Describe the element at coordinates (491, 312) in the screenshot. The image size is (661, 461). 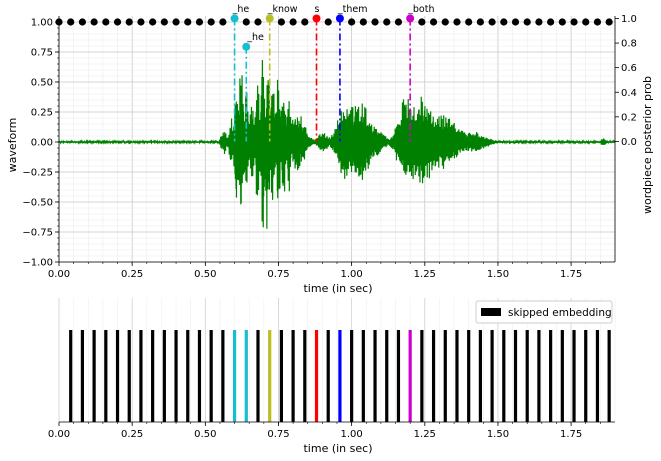
I see `legend-swatch` at that location.